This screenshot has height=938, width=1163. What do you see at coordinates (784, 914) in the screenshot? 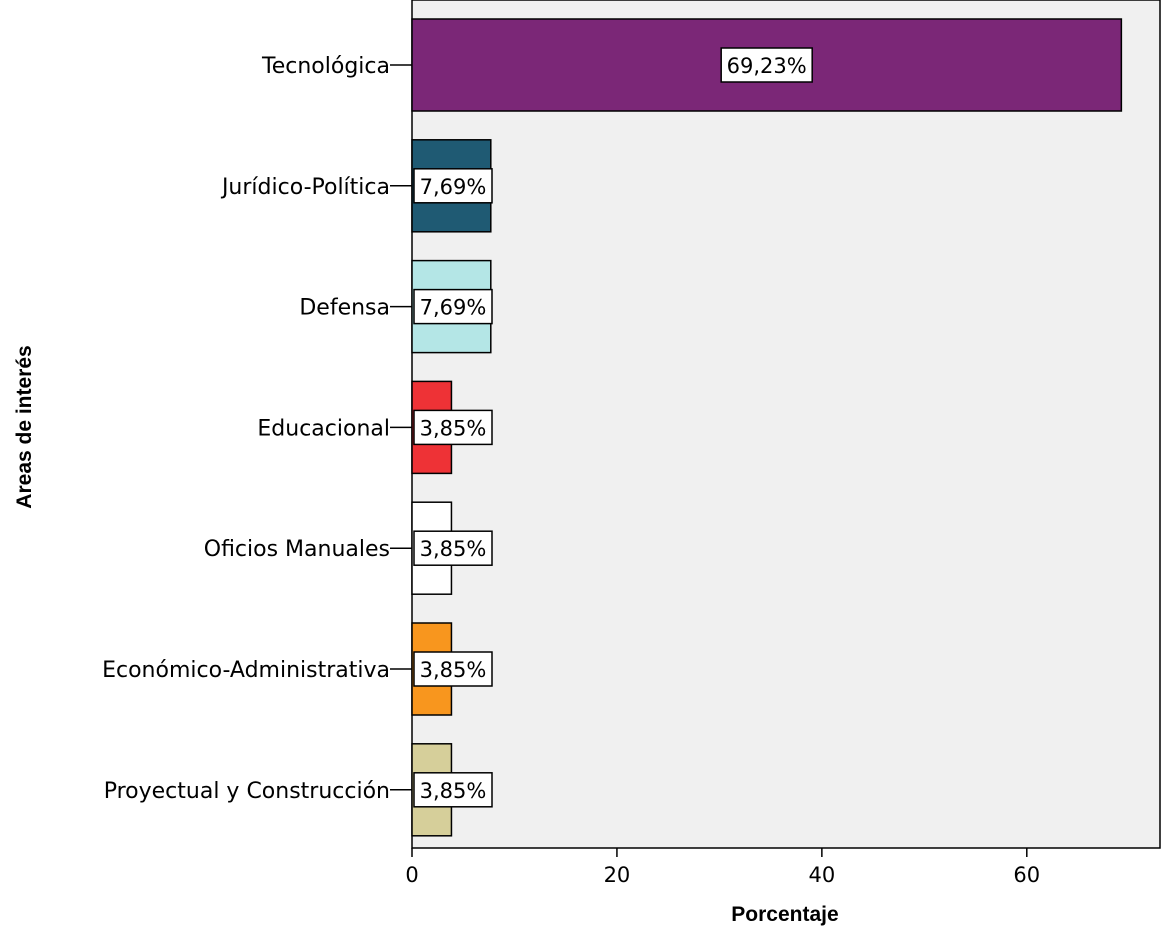
I see `x-axis-title: Porcentaje` at bounding box center [784, 914].